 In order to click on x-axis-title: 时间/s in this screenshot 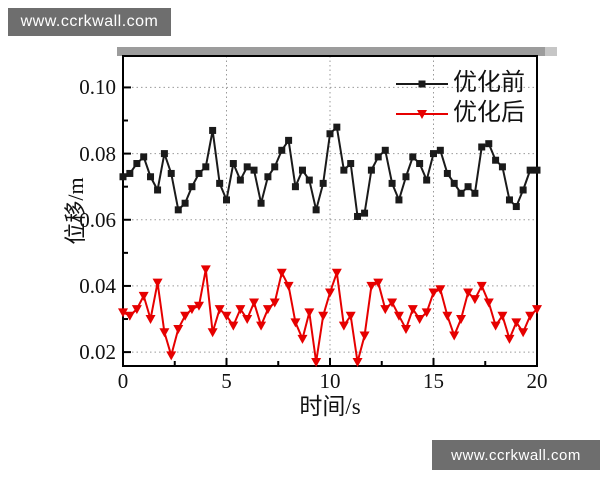, I will do `click(330, 406)`.